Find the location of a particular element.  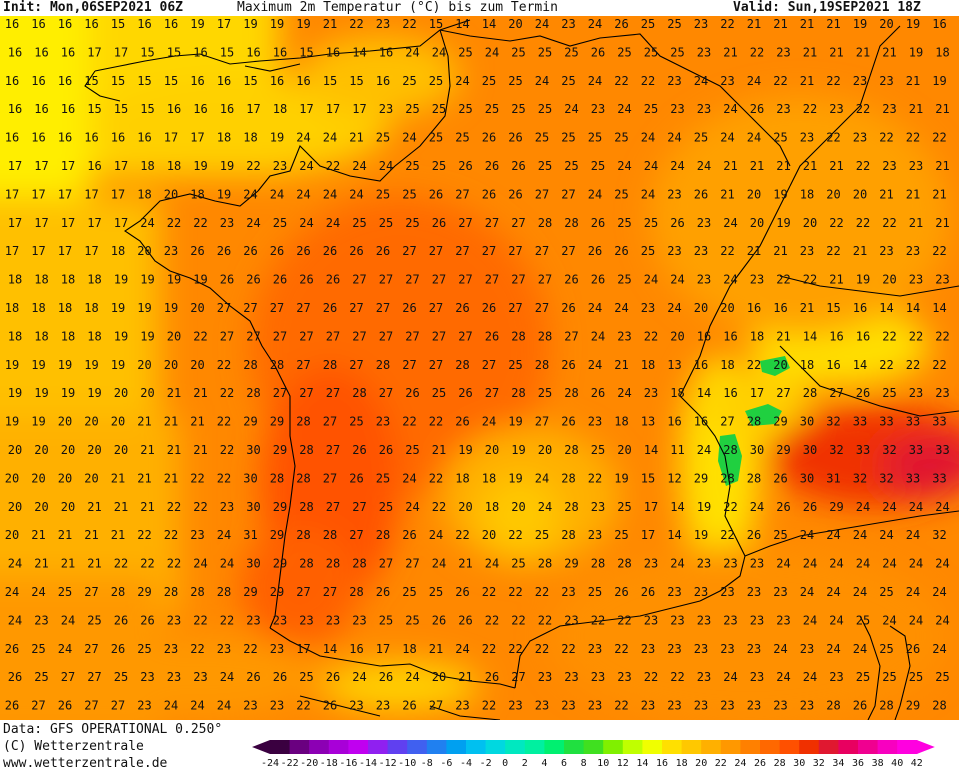

temperature-value: 33 is located at coordinates (886, 422).